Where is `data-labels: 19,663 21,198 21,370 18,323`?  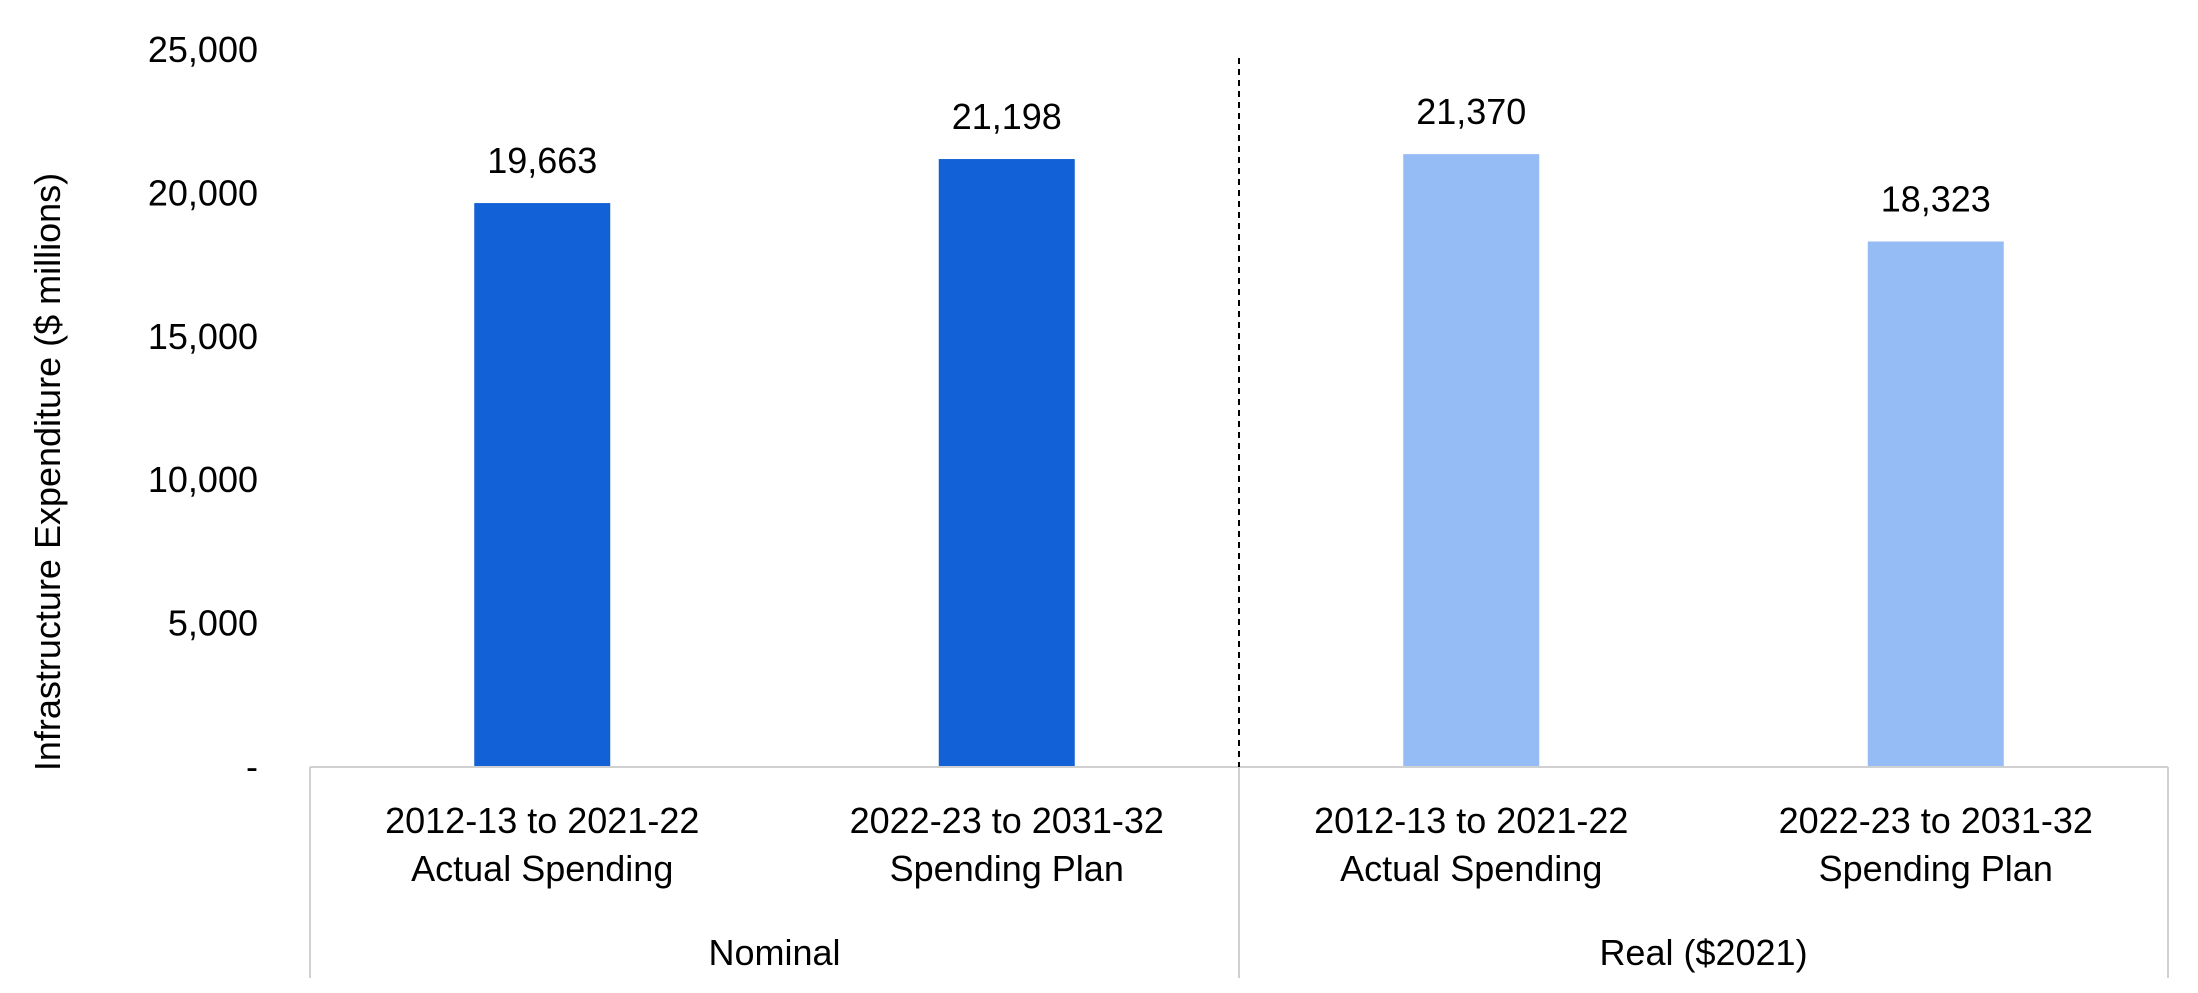 data-labels: 19,663 21,198 21,370 18,323 is located at coordinates (1239, 155).